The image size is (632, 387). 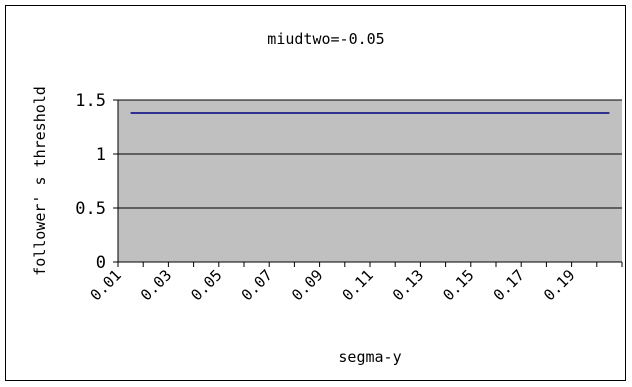 What do you see at coordinates (307, 285) in the screenshot?
I see `x-tick-label: 0.09` at bounding box center [307, 285].